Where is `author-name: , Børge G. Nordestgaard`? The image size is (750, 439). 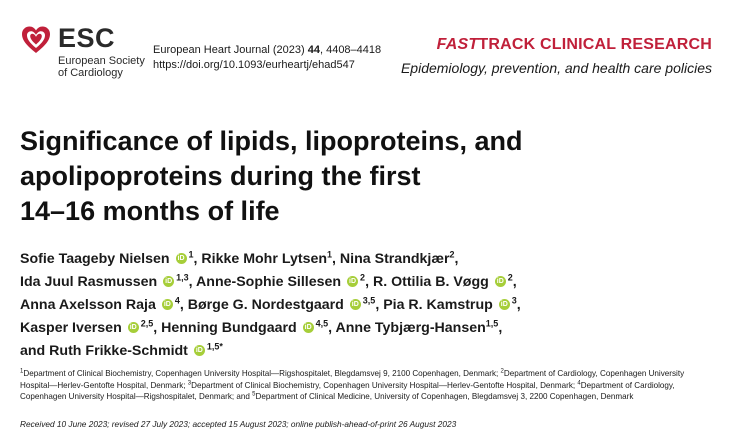
author-name: , Børge G. Nordestgaard is located at coordinates (261, 305).